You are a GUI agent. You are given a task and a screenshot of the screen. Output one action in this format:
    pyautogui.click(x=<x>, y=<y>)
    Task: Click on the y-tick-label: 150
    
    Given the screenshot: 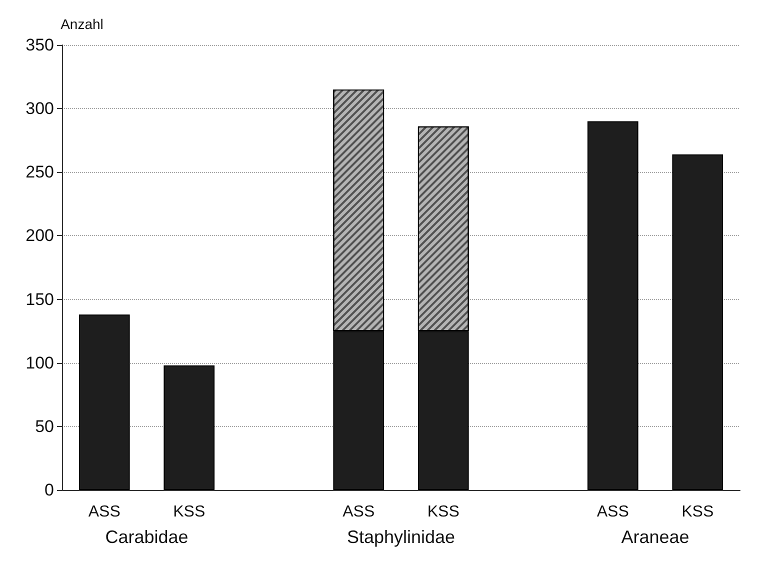 What is the action you would take?
    pyautogui.click(x=40, y=299)
    